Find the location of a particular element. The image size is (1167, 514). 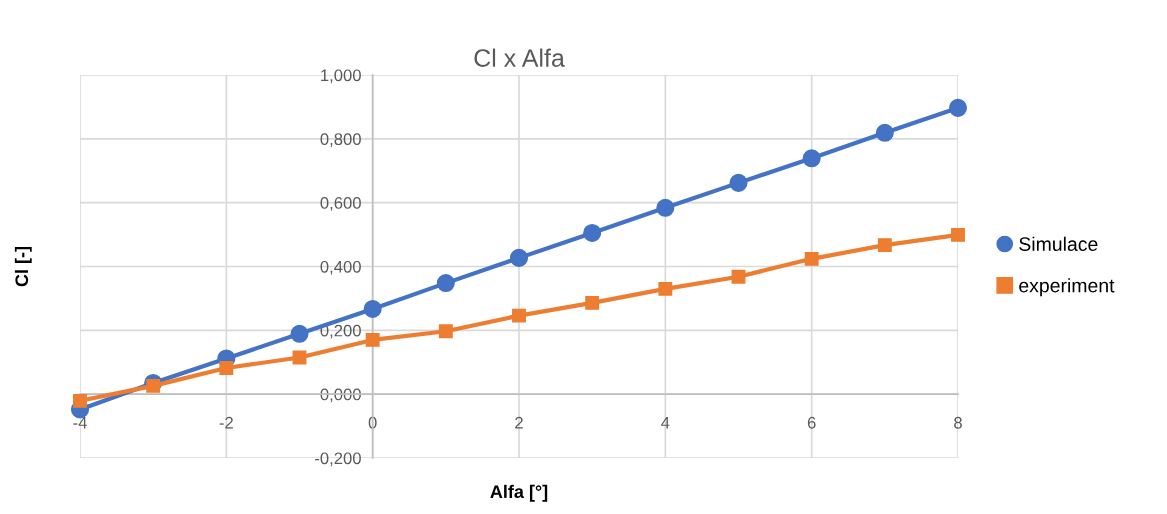

x-tick-label: -4 is located at coordinates (80, 423).